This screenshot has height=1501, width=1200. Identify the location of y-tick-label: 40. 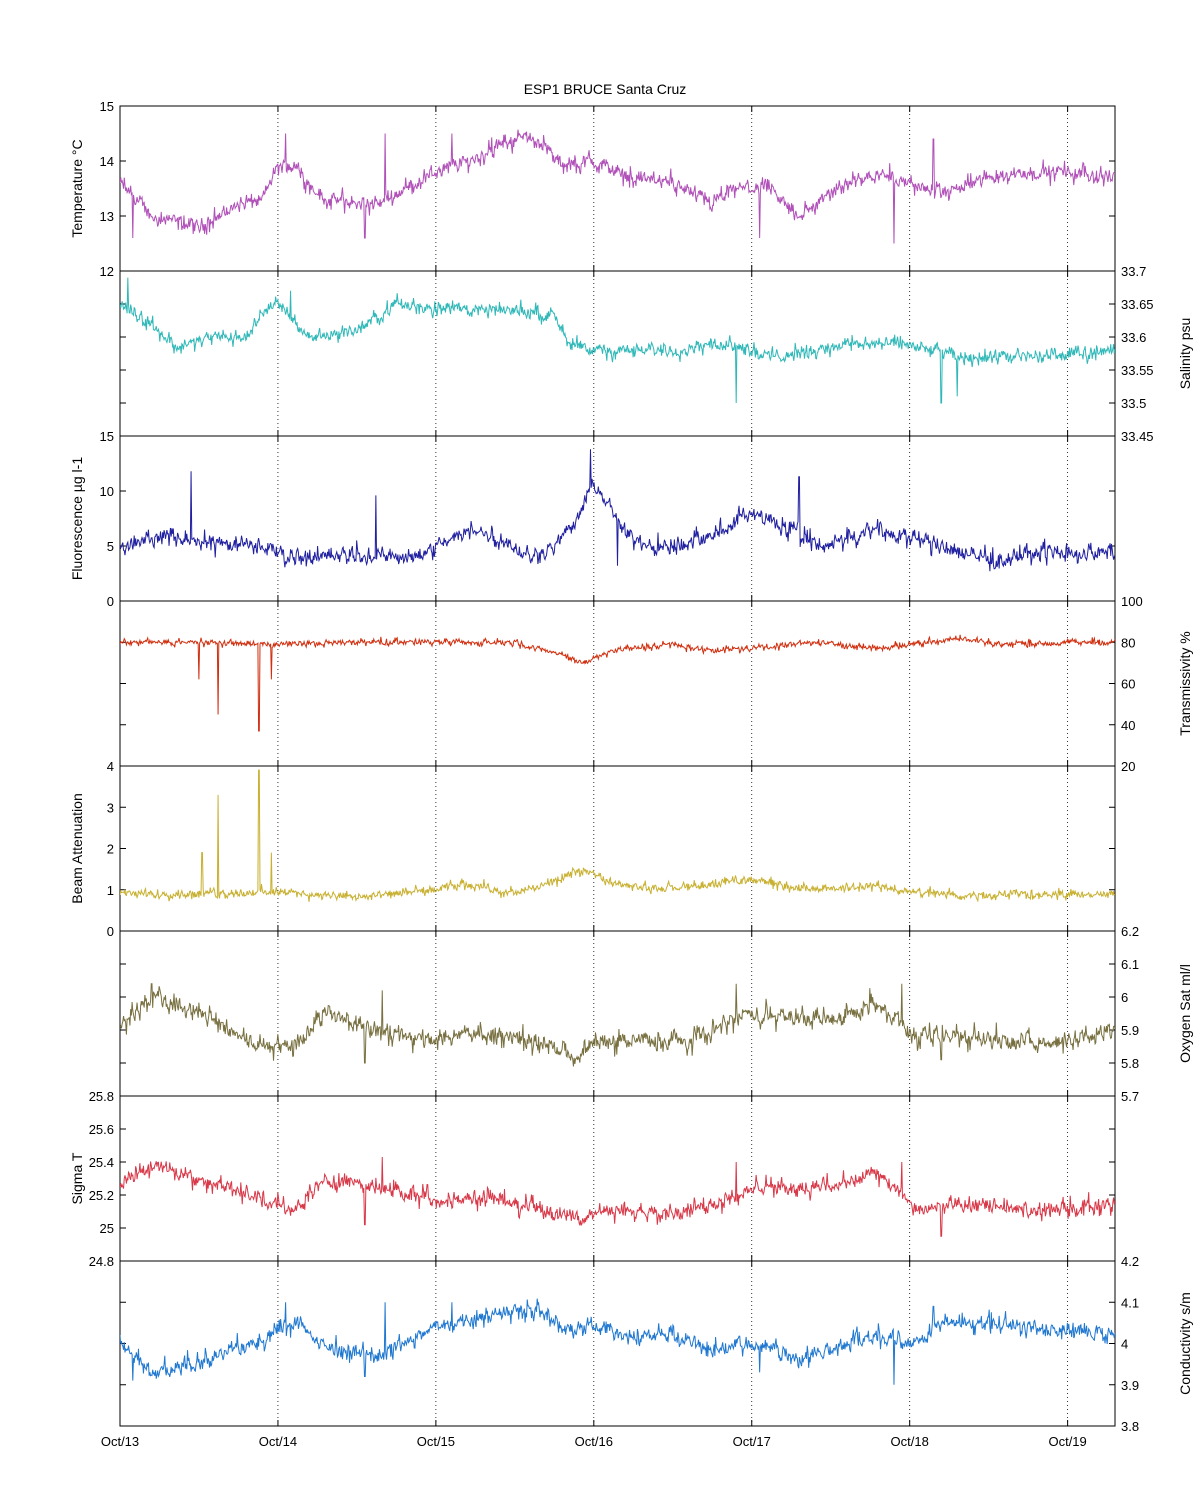
(1128, 725).